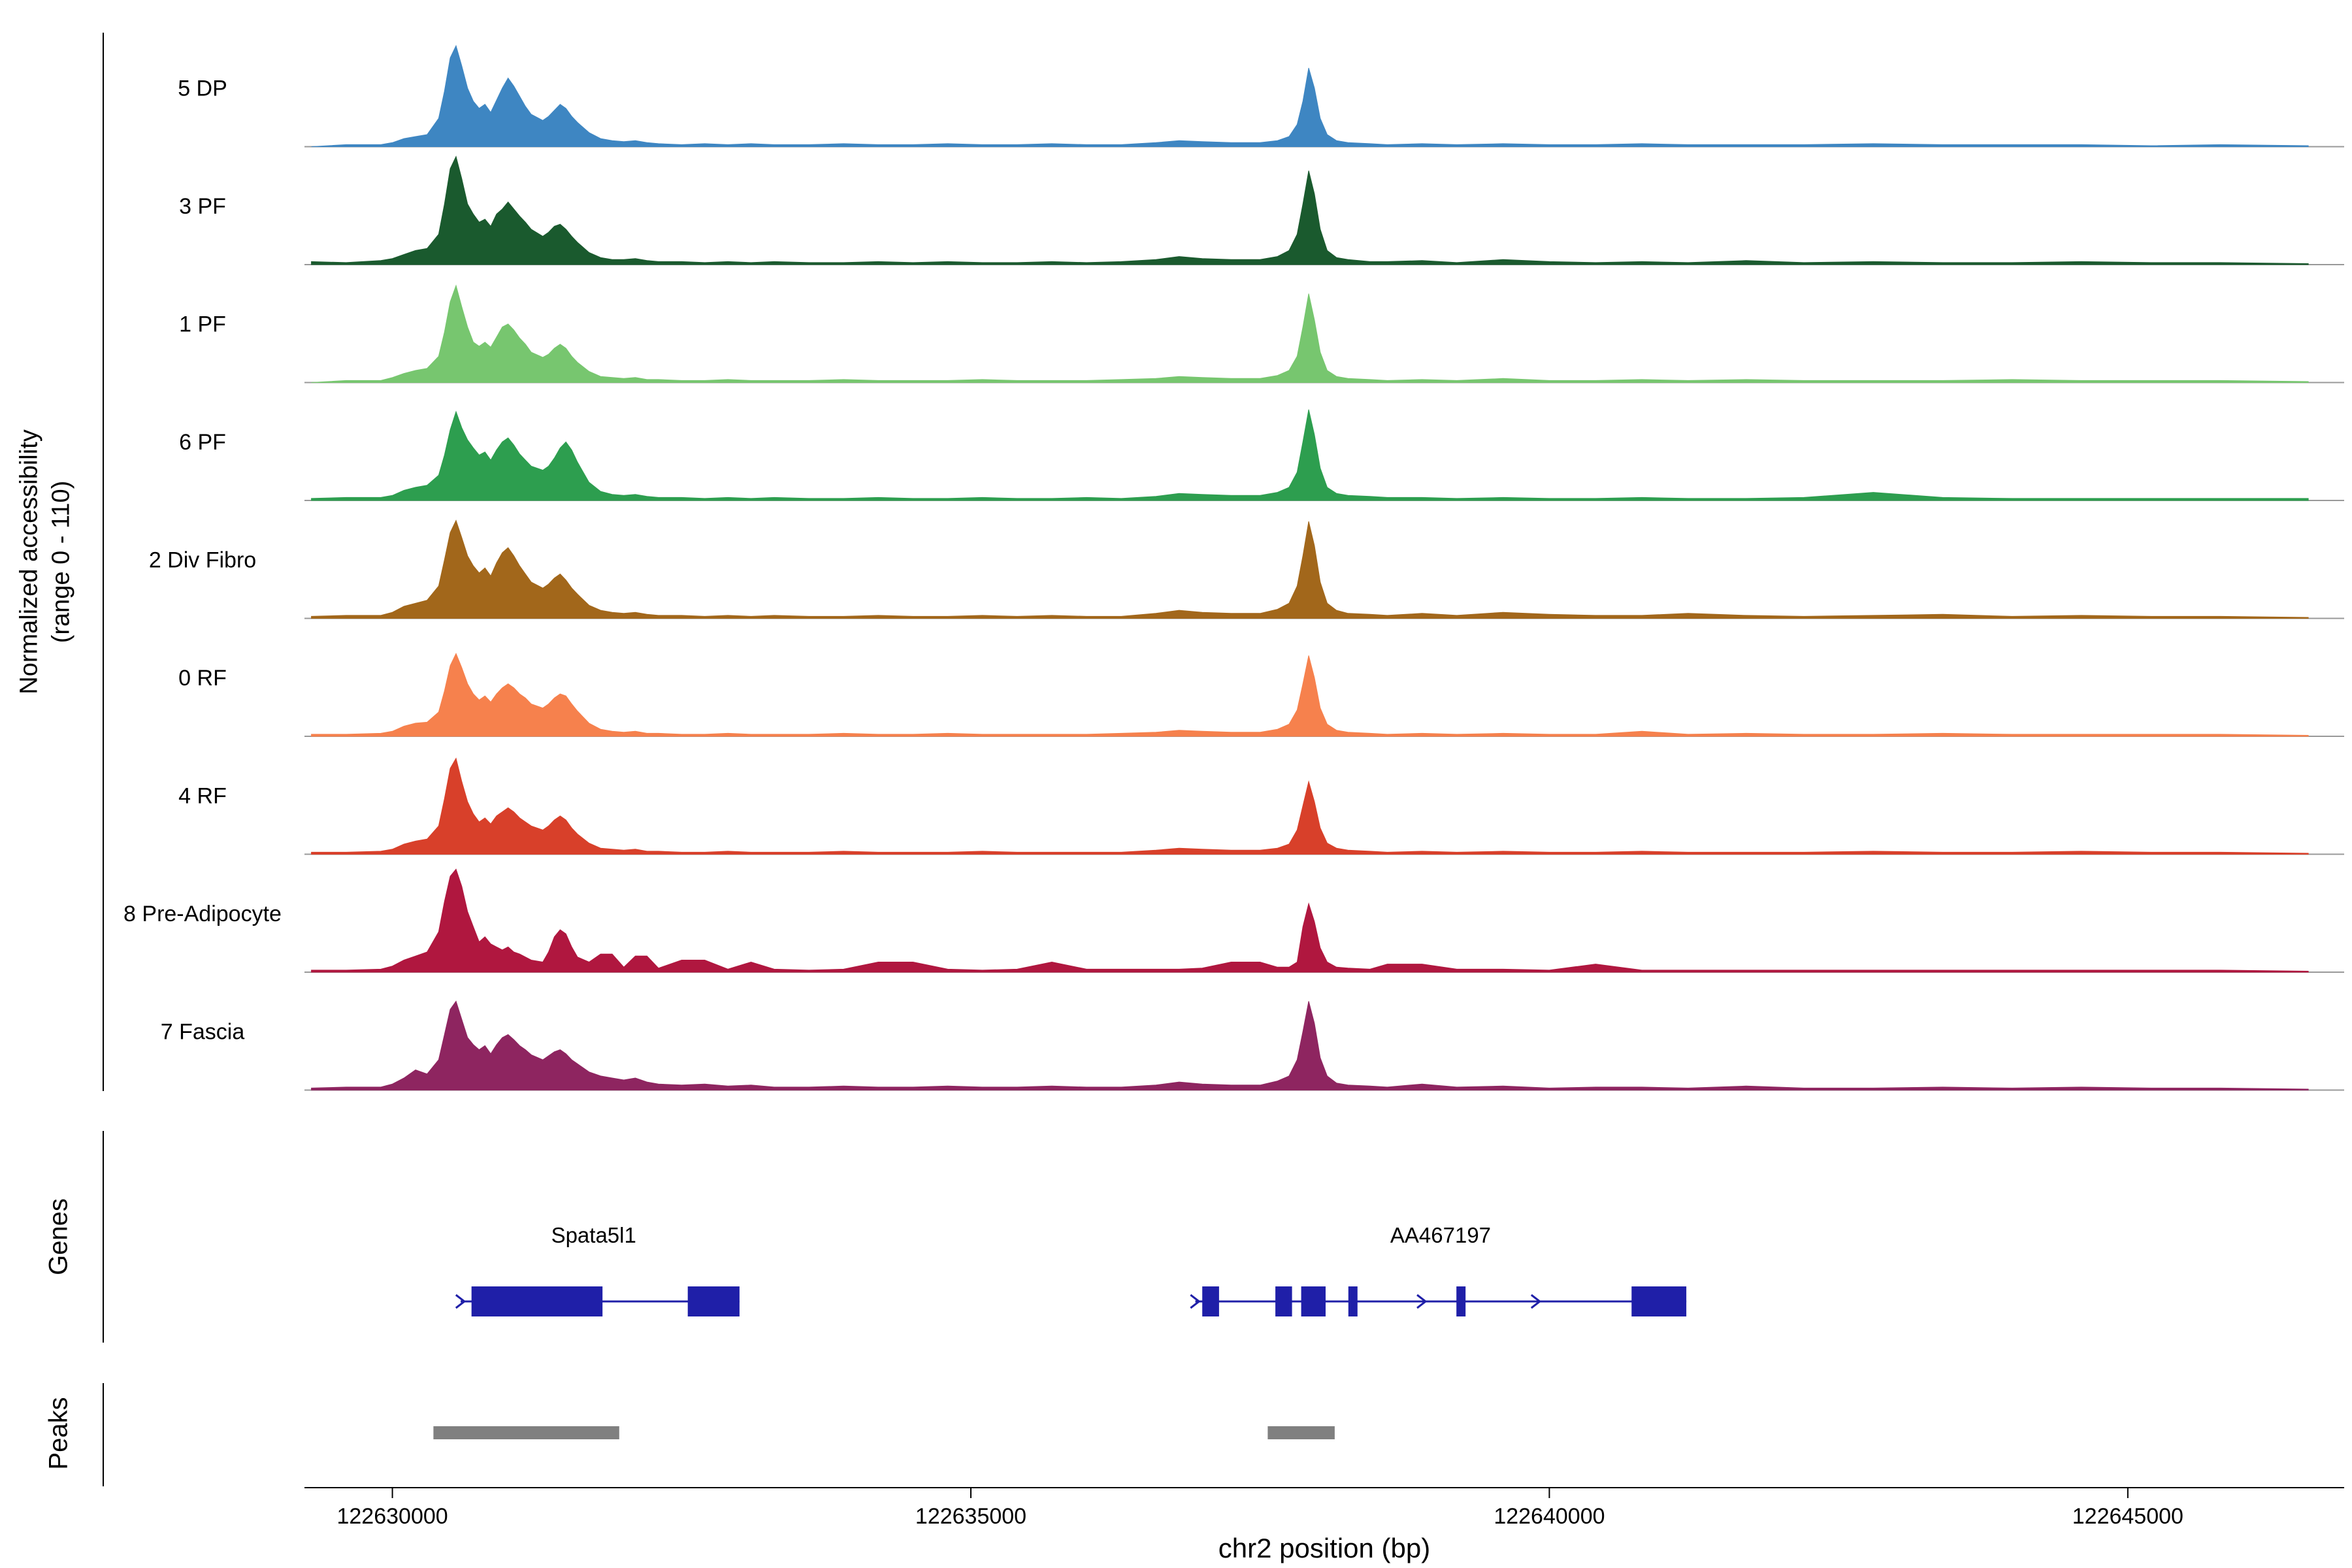 The width and height of the screenshot is (2352, 1568). Describe the element at coordinates (1440, 1235) in the screenshot. I see `gene-name-label: AA467197` at that location.